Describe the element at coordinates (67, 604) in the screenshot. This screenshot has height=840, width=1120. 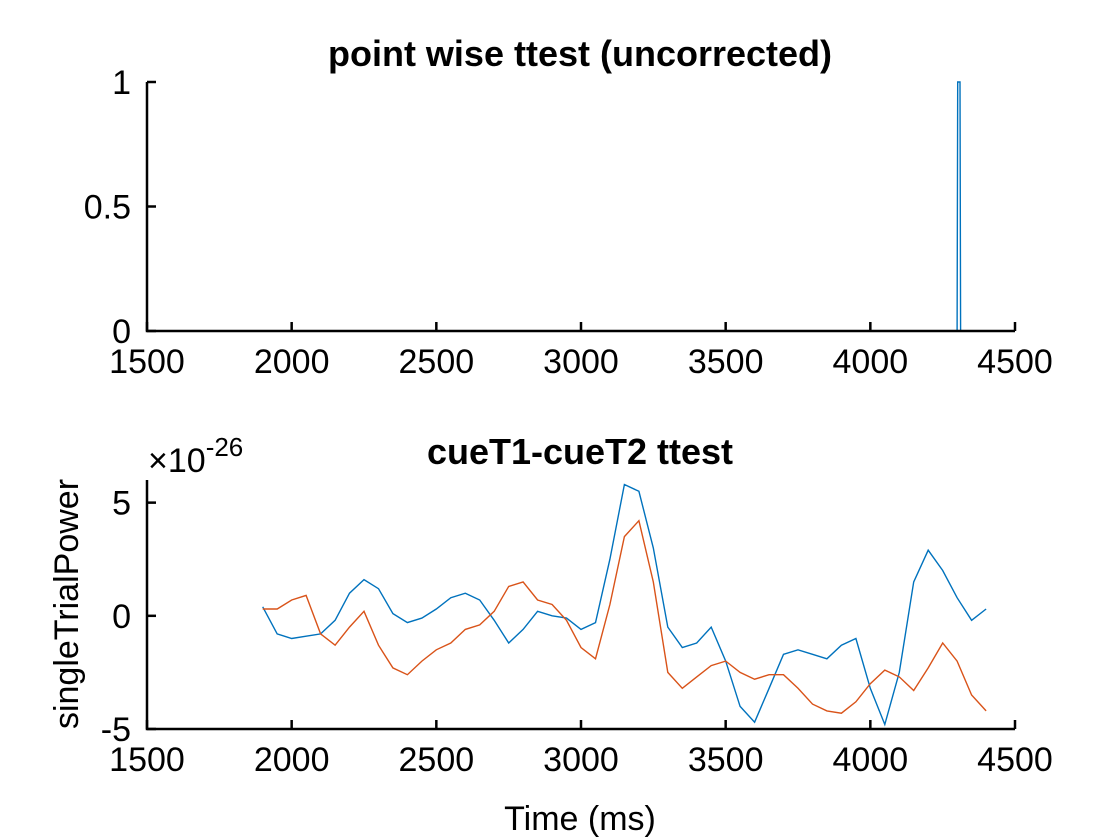
I see `y-axis-label: singleTrialPower` at that location.